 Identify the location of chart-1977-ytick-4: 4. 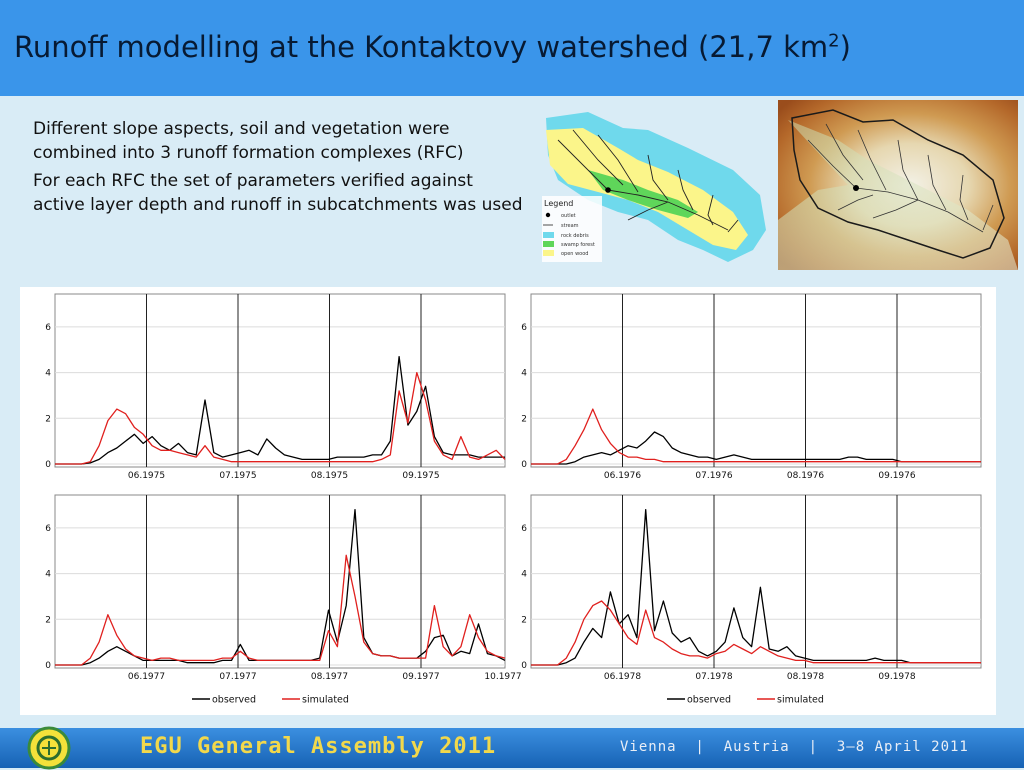
(48, 575).